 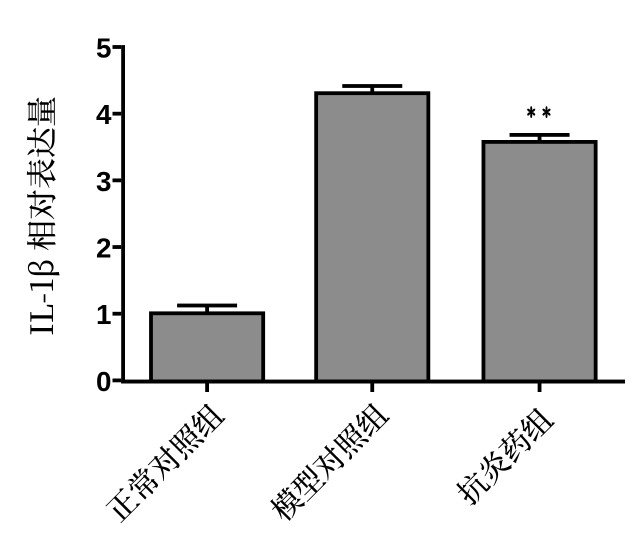 I want to click on svg-text: 0, so click(x=103, y=381).